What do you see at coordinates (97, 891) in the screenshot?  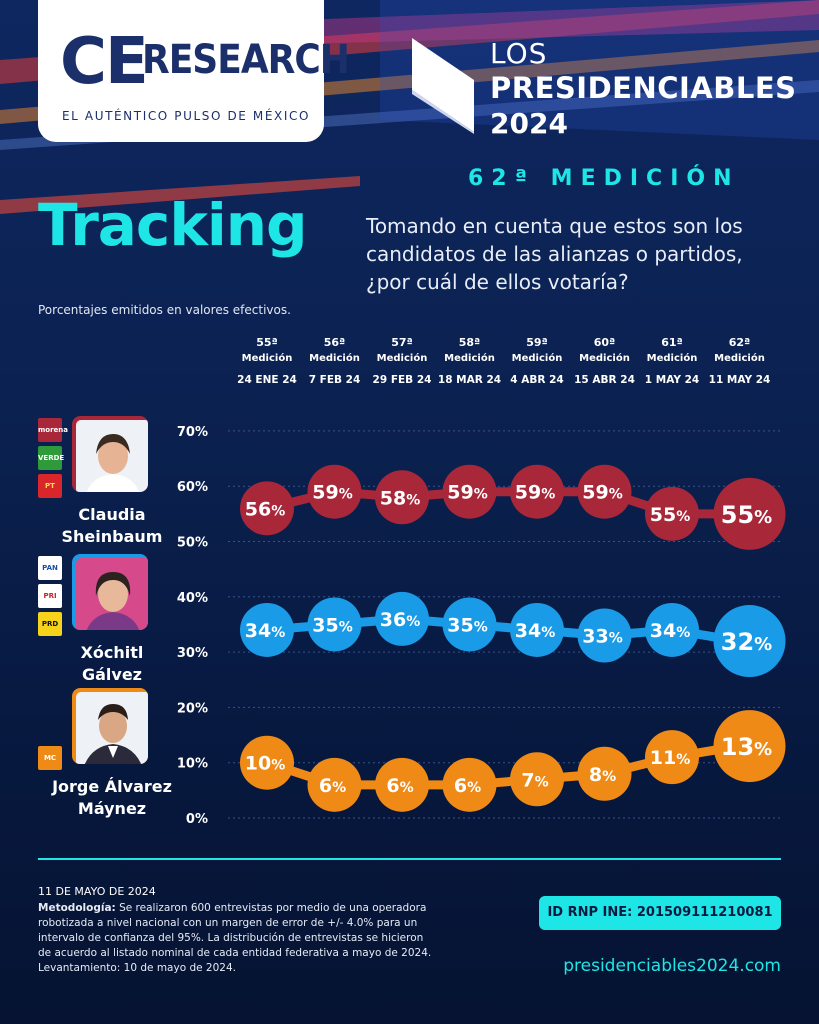 I see `footer-date: 11 DE MAYO DE 2024` at bounding box center [97, 891].